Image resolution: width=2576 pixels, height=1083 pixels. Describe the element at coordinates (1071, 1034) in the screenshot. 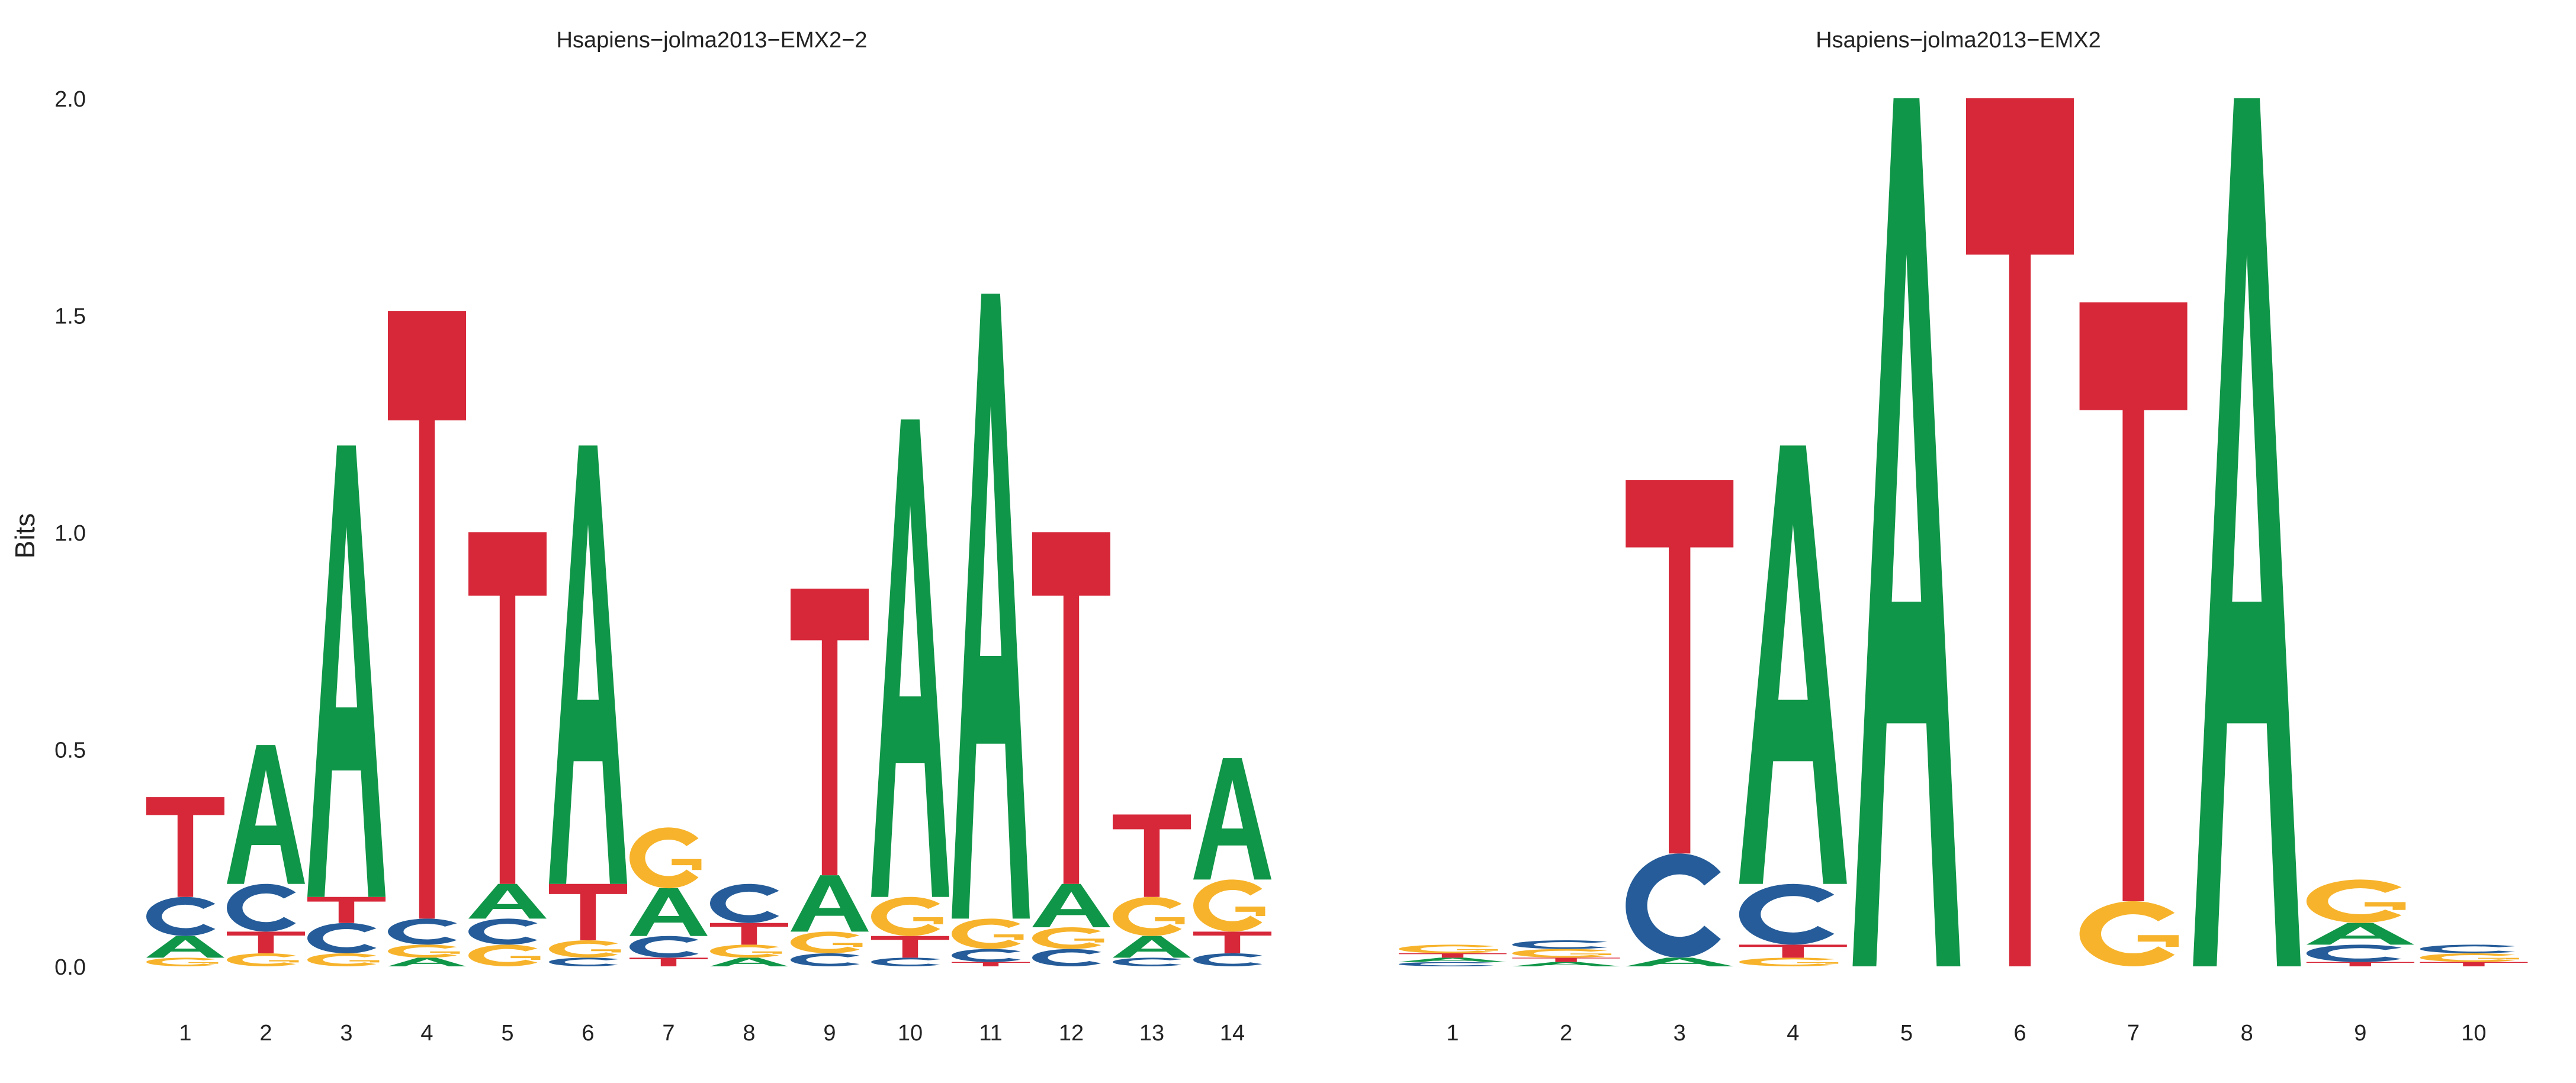

I see `x-tick-label: 12` at that location.